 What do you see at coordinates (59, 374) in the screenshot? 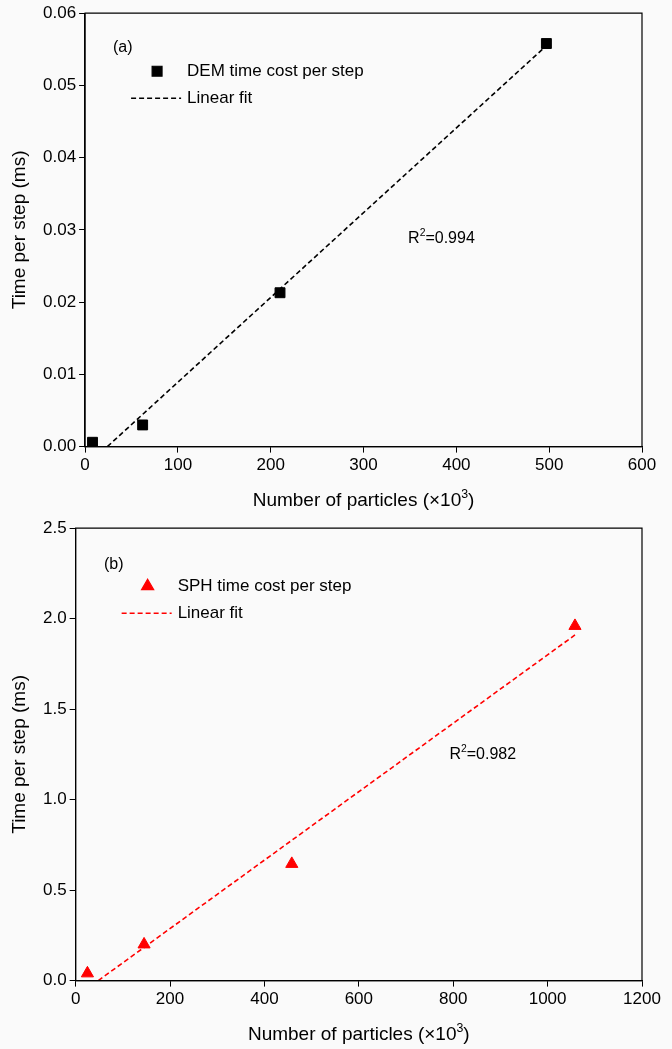
I see `y-tick-label: 0.01` at bounding box center [59, 374].